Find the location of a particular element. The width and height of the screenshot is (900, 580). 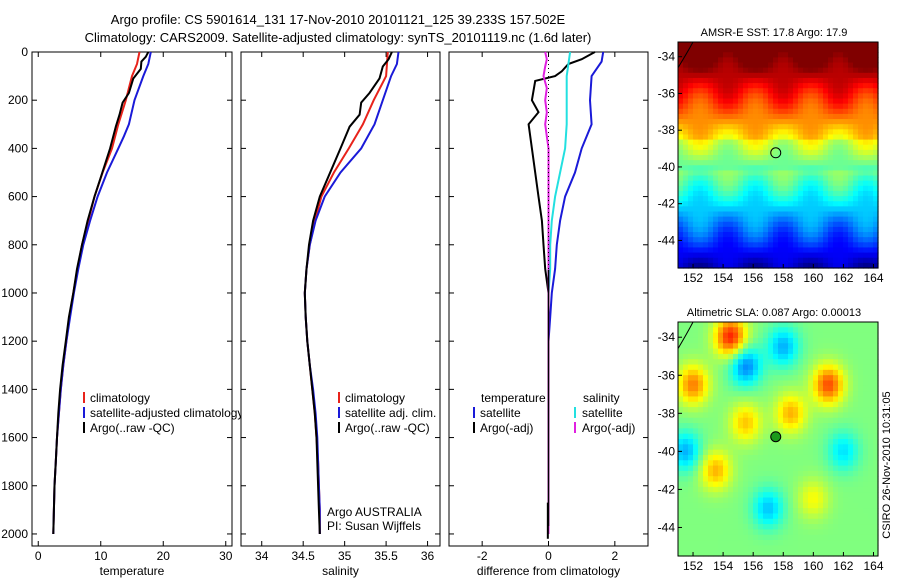

salinity-xtick-label: 36 is located at coordinates (428, 556).